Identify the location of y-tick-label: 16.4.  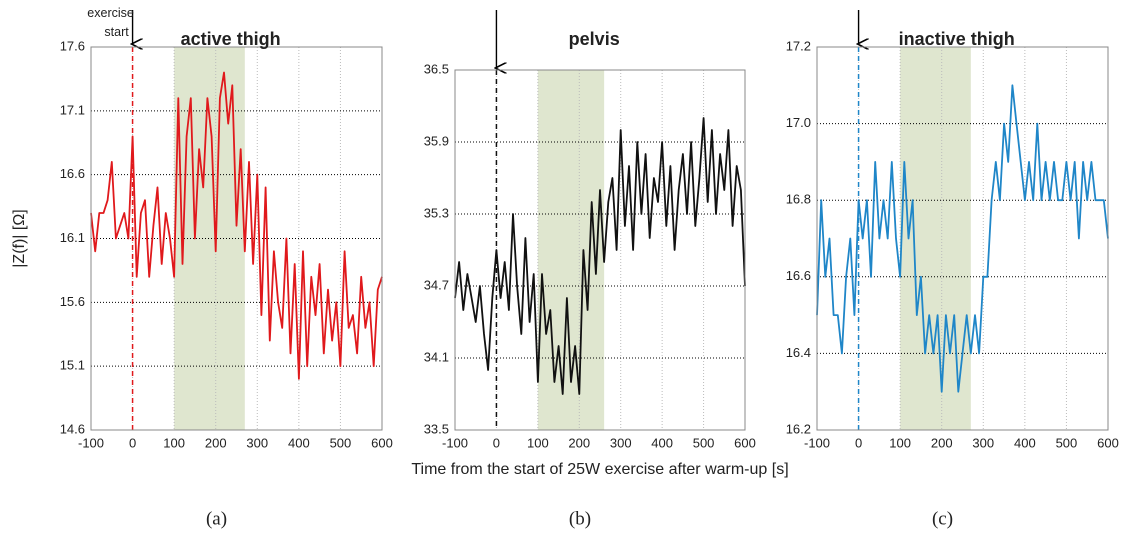
(798, 352).